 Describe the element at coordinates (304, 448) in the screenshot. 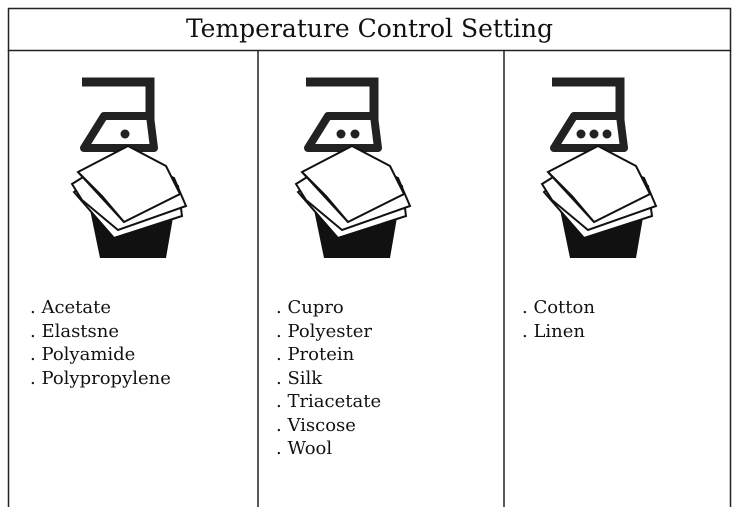

I see `fabric-item: . Wool` at that location.